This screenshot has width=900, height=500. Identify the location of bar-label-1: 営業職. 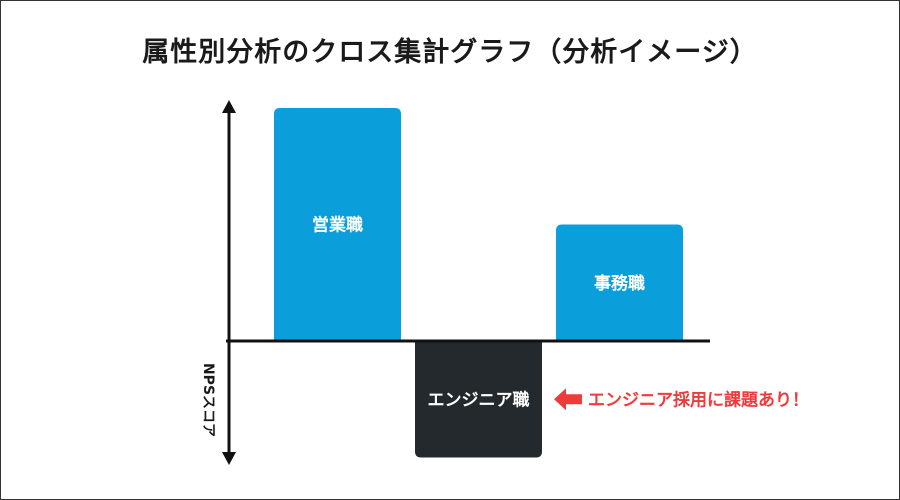
(337, 225).